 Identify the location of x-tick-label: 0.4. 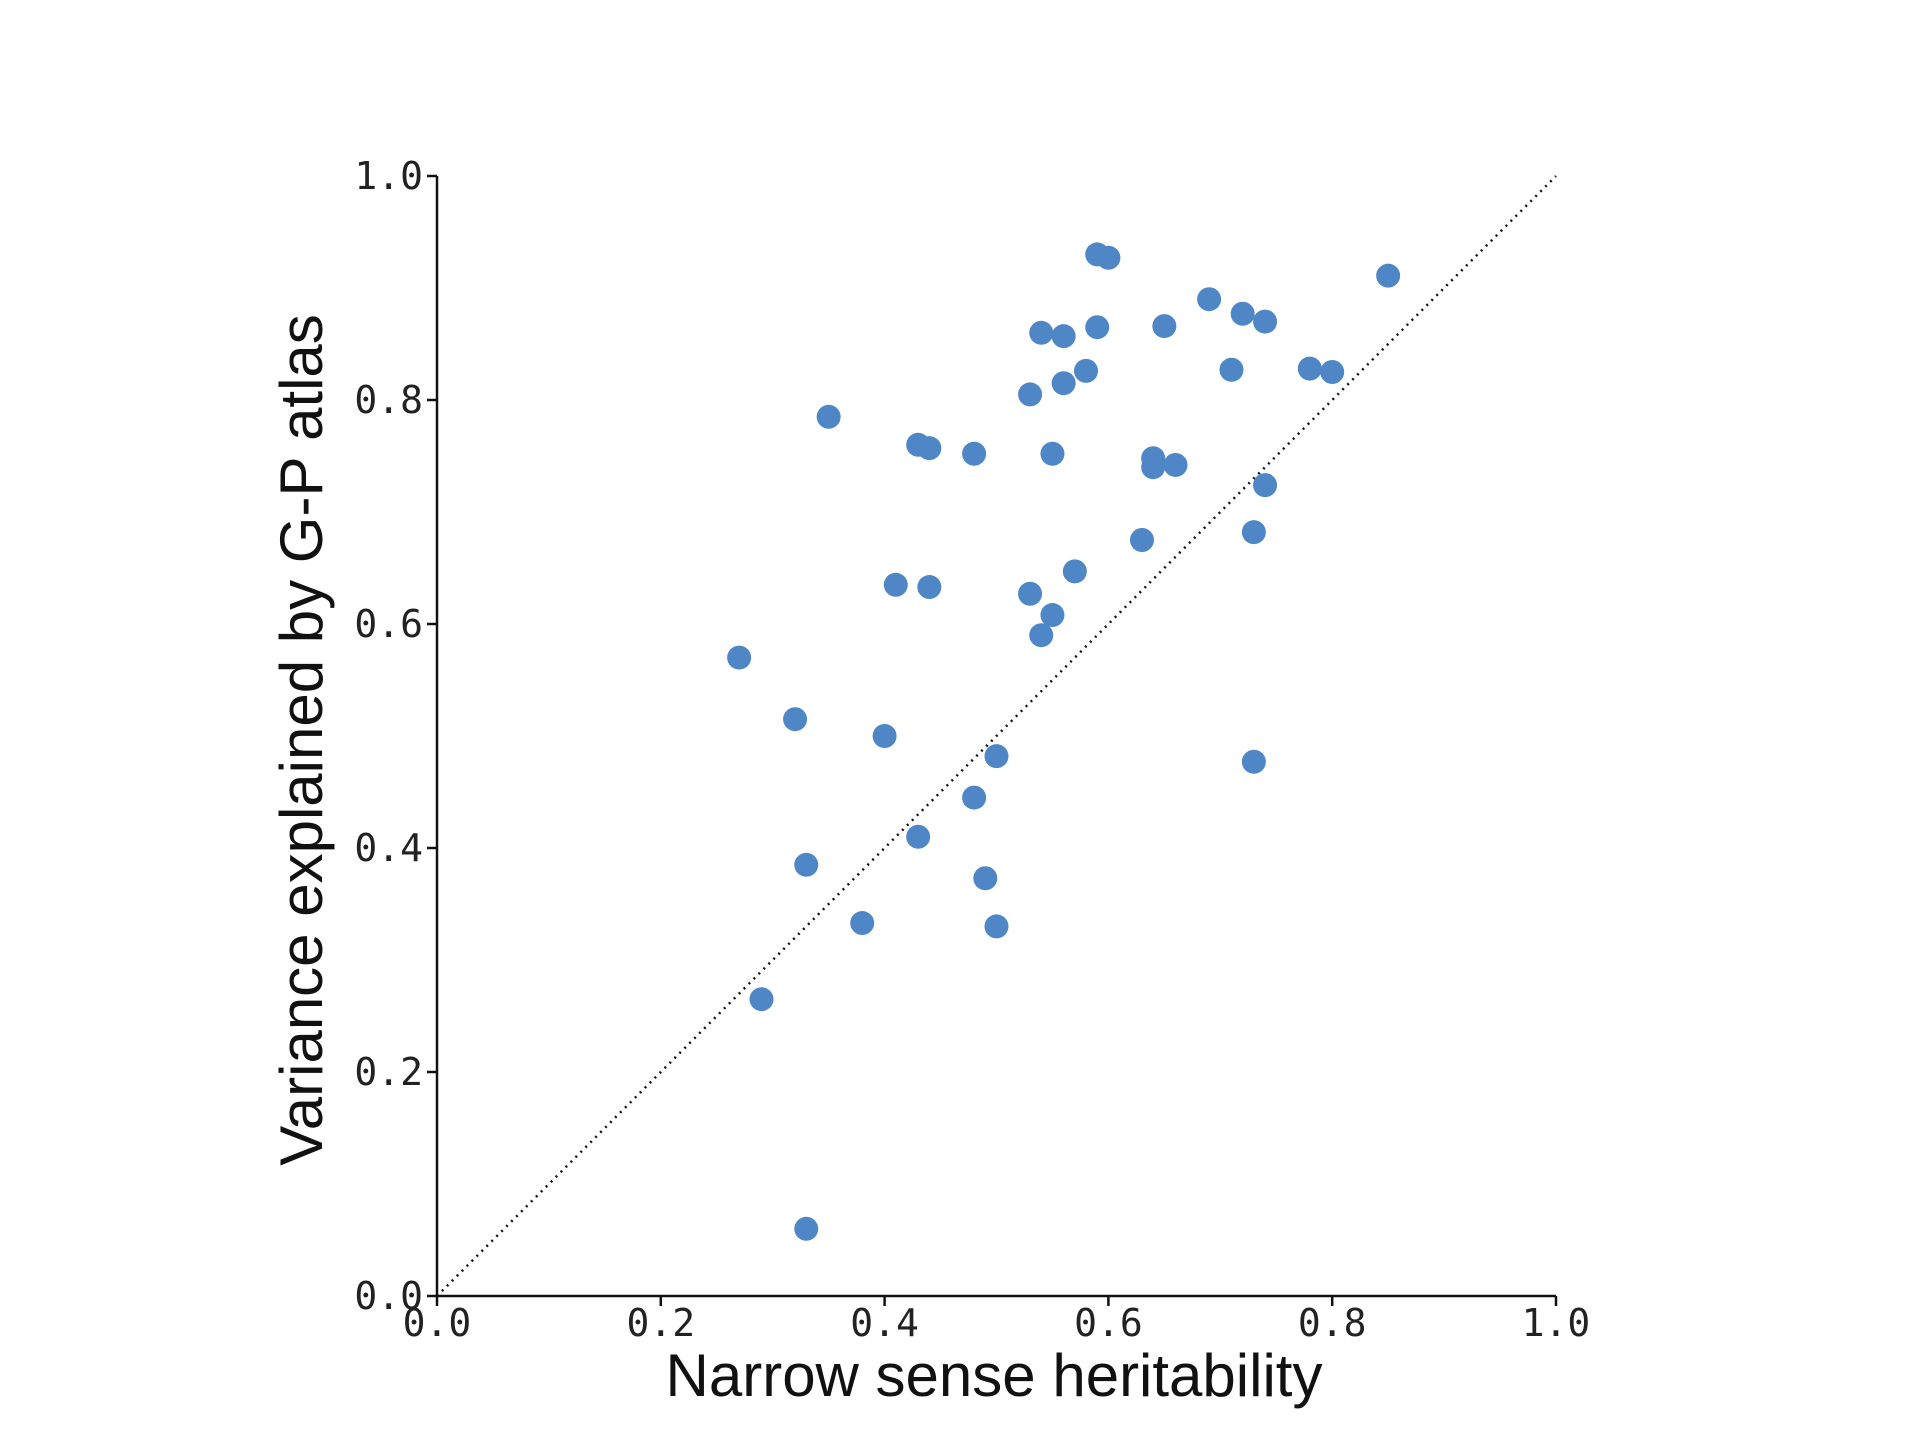
(884, 1323).